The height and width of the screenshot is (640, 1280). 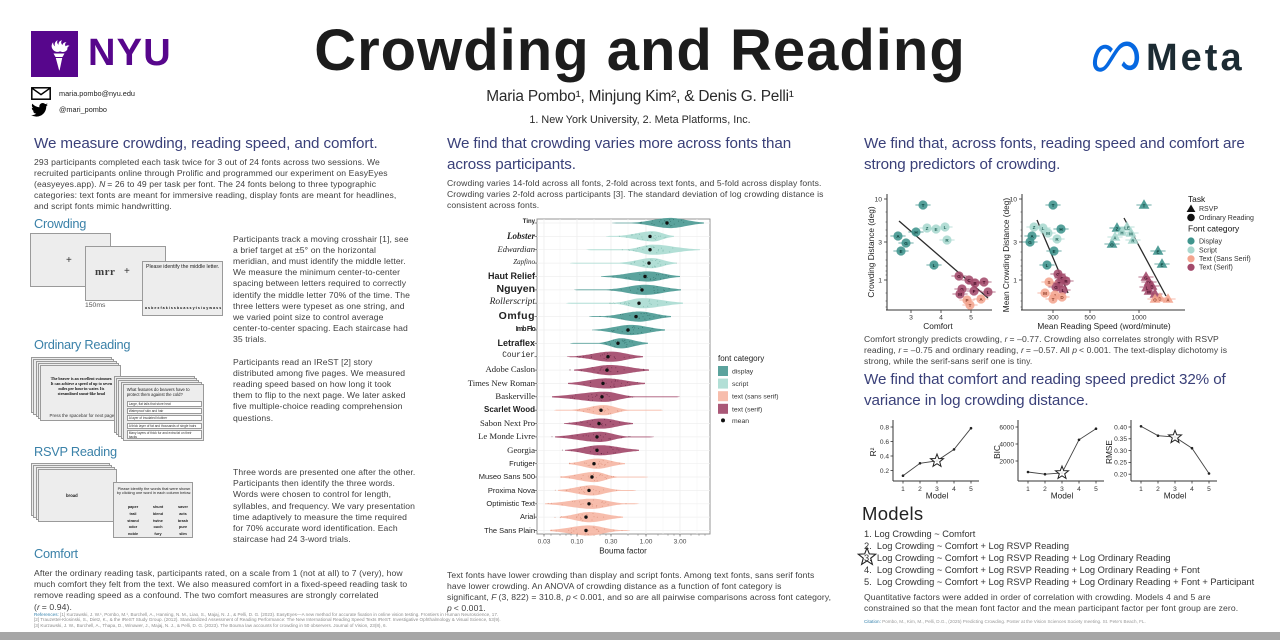 What do you see at coordinates (755, 397) in the screenshot?
I see `svg-text: text (sans serif)` at bounding box center [755, 397].